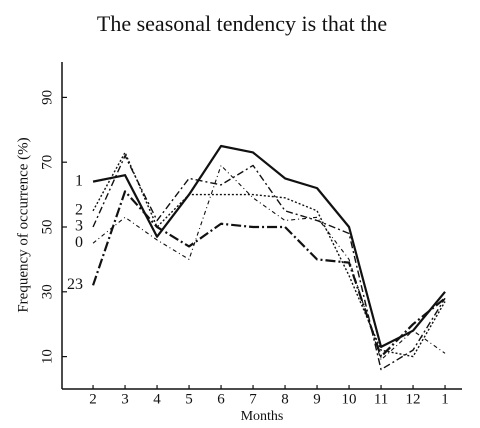 The image size is (480, 428). Describe the element at coordinates (285, 399) in the screenshot. I see `x-tick-label: 8` at that location.